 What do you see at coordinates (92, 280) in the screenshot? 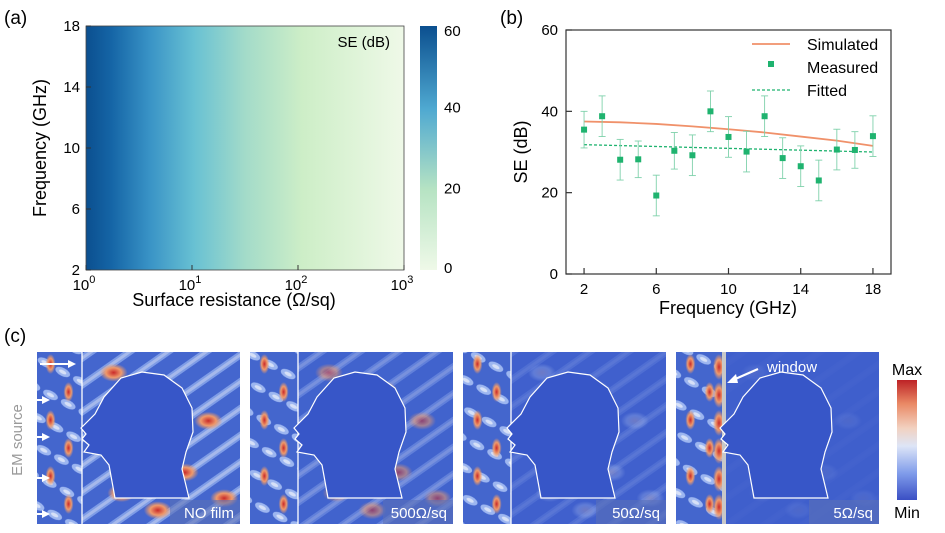
I see `heatmap-x-tick-exponent: 0` at bounding box center [92, 280].